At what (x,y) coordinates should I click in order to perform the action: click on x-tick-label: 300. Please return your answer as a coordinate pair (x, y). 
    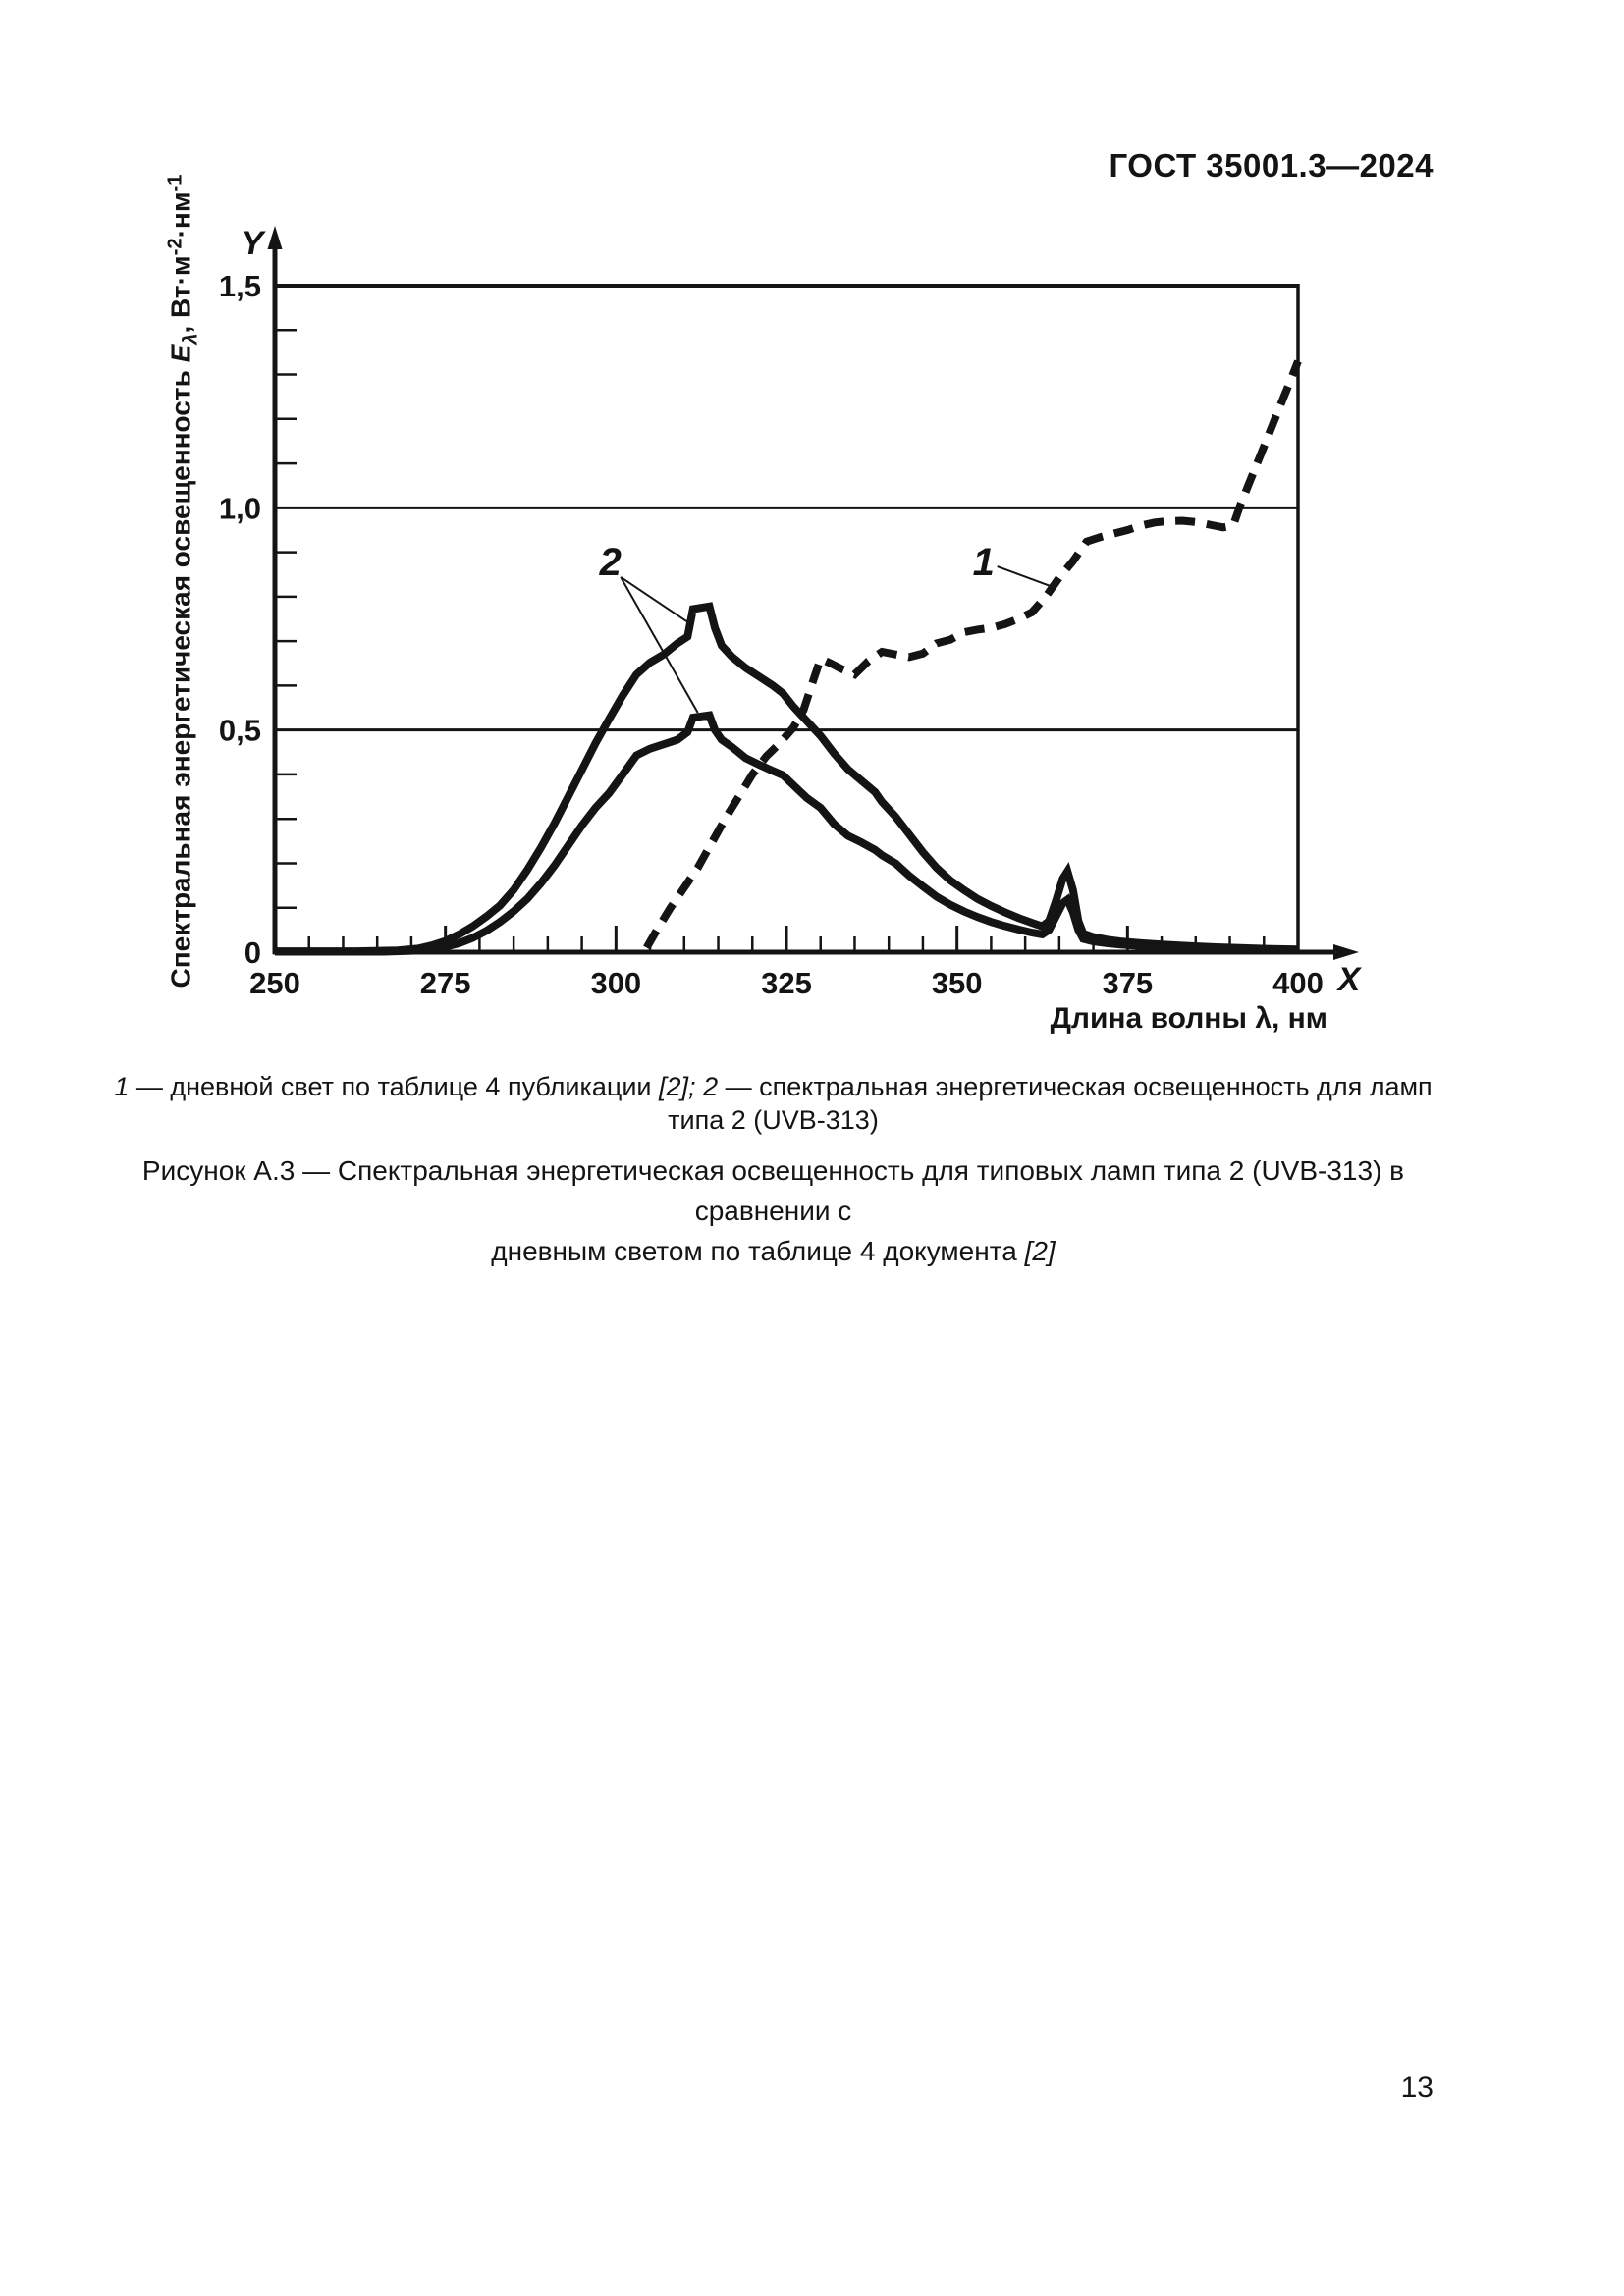
    Looking at the image, I should click on (615, 983).